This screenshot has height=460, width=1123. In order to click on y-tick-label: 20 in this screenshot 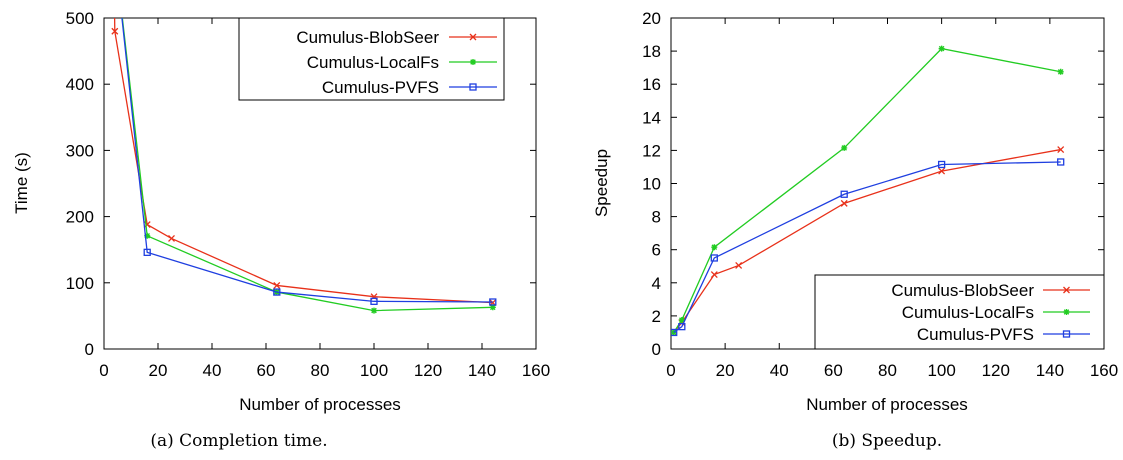, I will do `click(651, 18)`.